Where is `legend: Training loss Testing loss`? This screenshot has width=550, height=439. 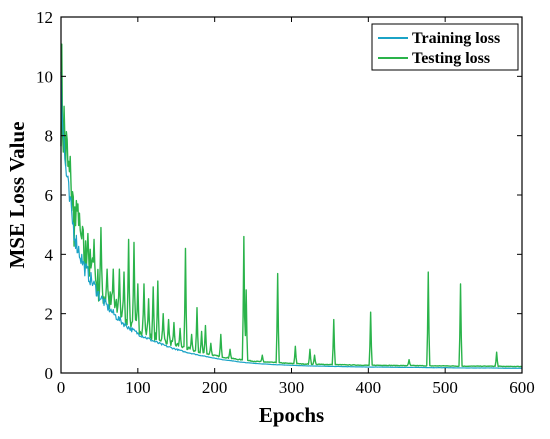
legend: Training loss Testing loss is located at coordinates (445, 47).